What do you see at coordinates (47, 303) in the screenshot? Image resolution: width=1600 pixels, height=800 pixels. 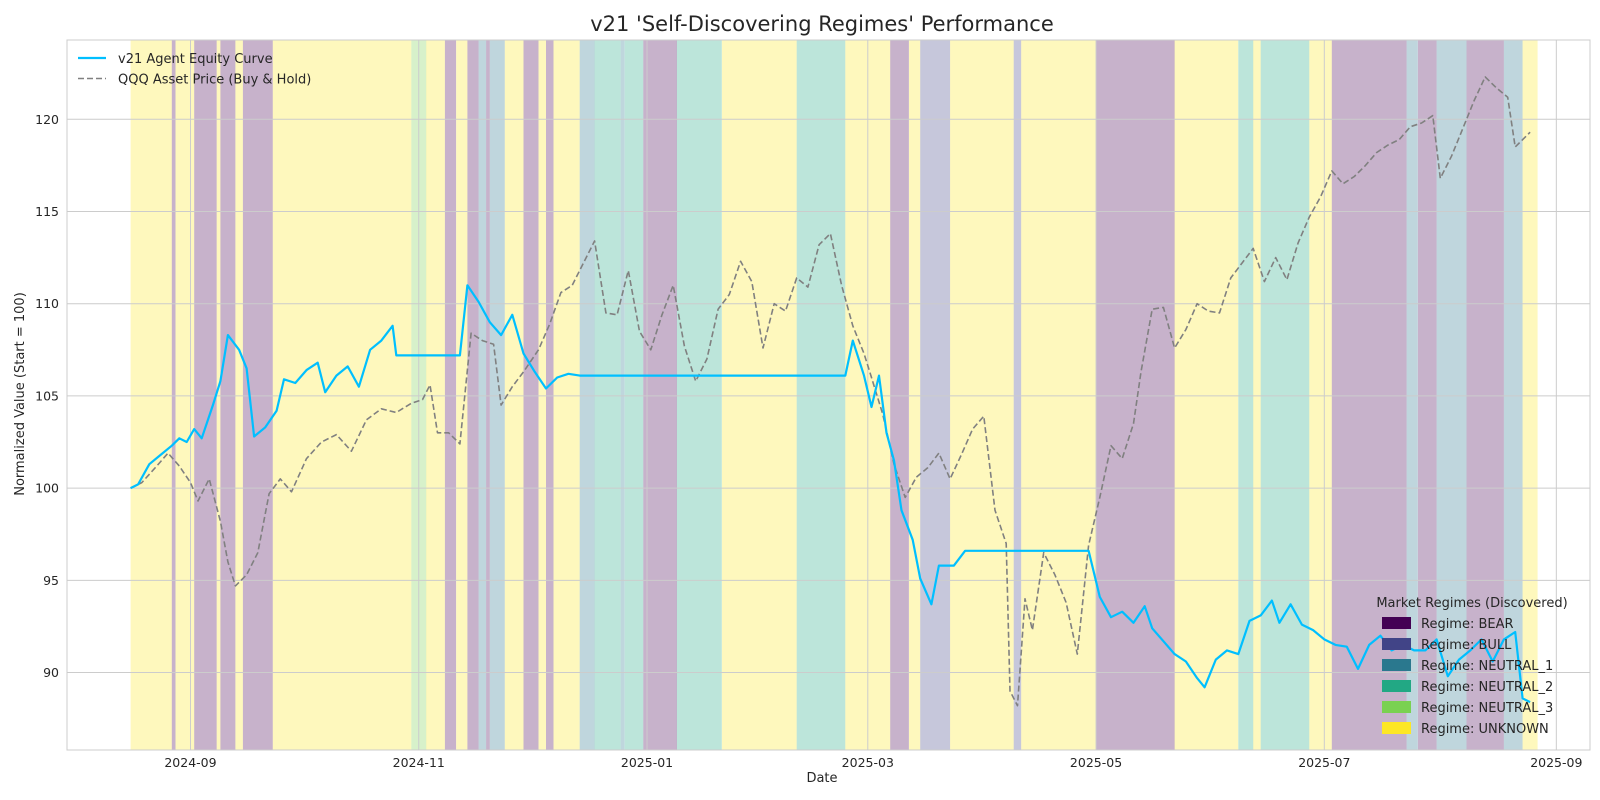 I see `y-tick-label: 110` at bounding box center [47, 303].